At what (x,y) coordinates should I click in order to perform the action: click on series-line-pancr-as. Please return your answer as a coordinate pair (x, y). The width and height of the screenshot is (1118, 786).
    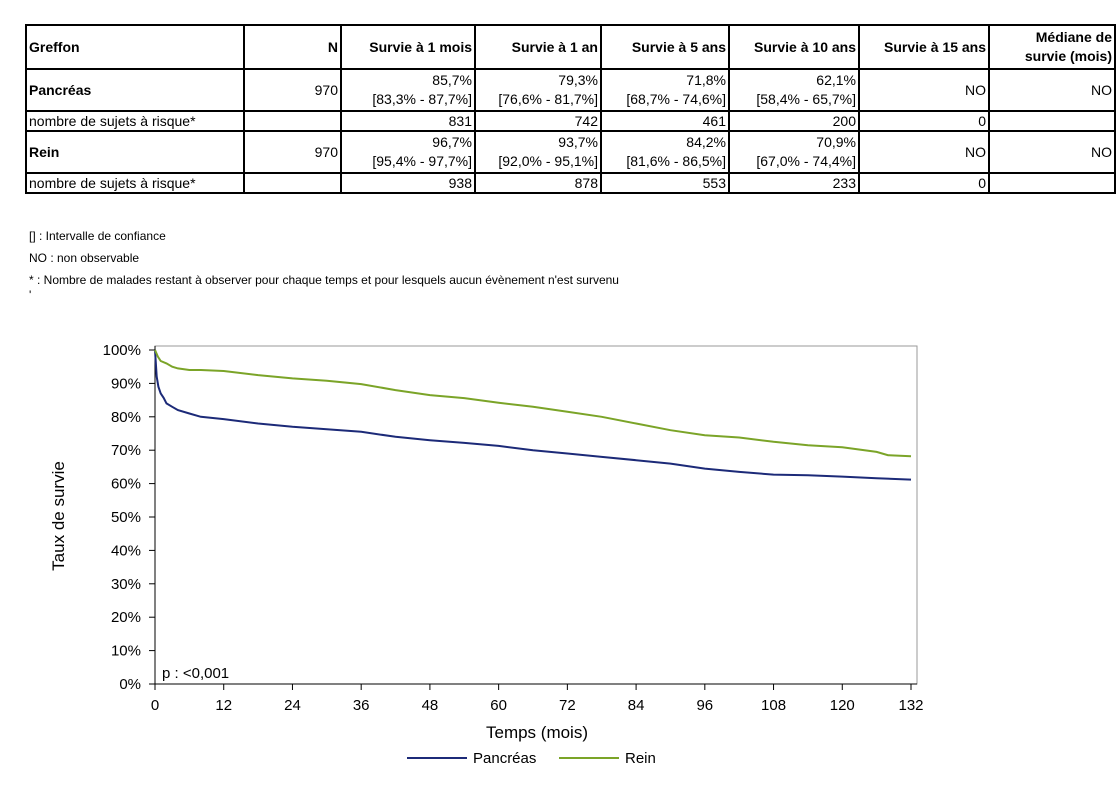
    Looking at the image, I should click on (533, 415).